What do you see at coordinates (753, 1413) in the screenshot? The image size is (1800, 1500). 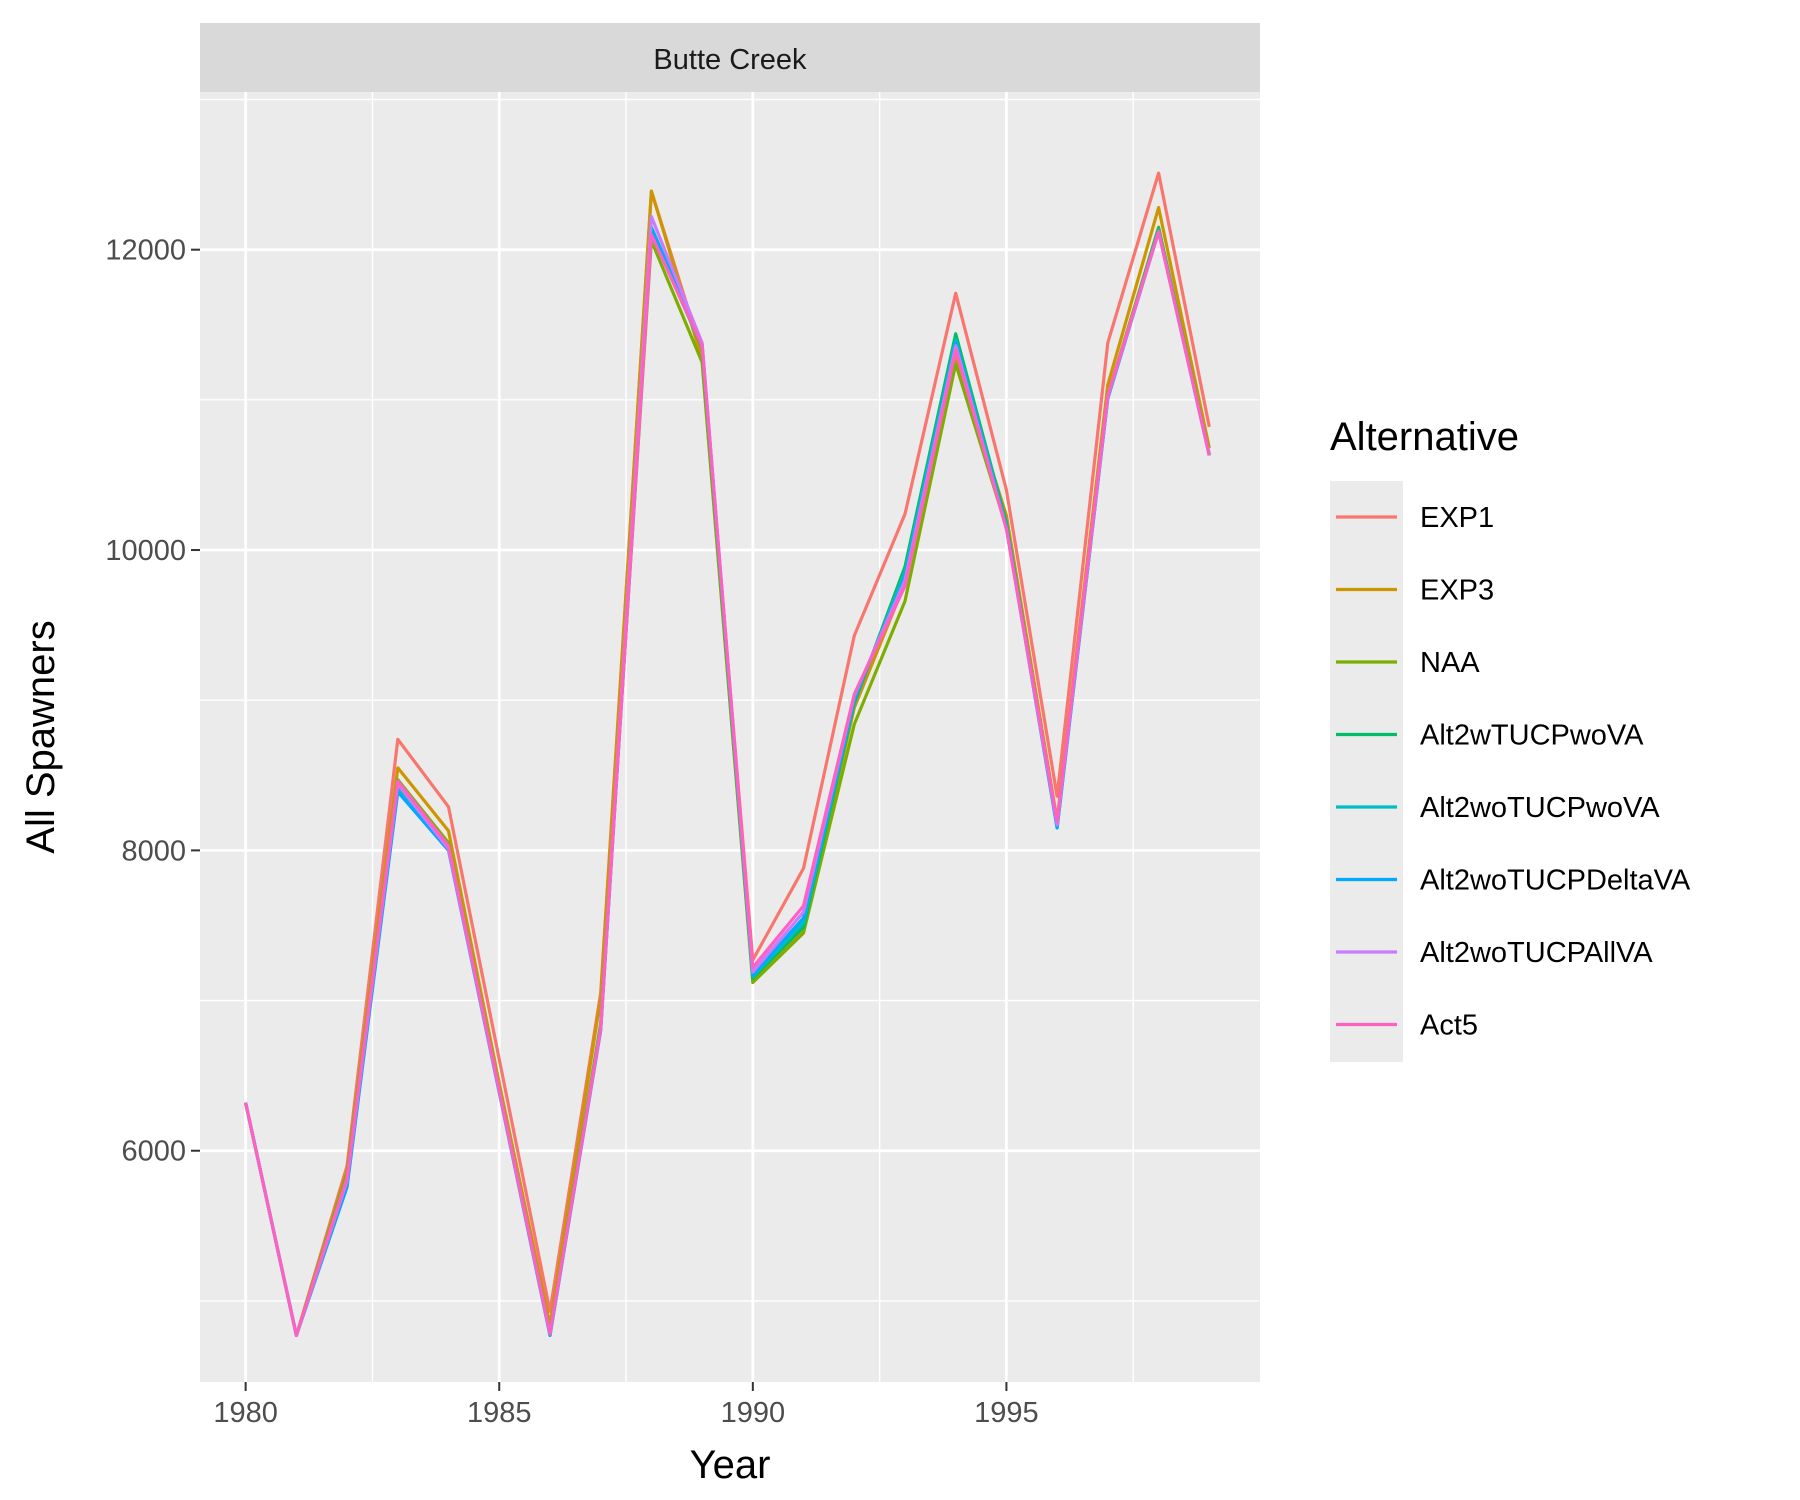 I see `x-tick-label: 1990` at bounding box center [753, 1413].